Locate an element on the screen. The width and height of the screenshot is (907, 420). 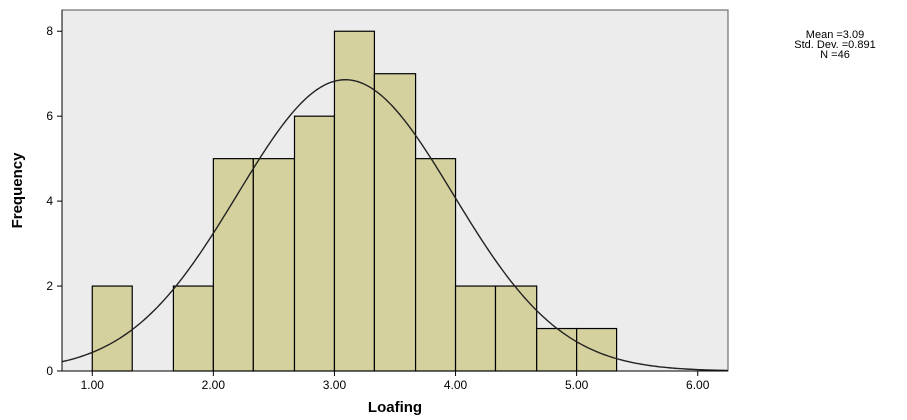
x-axis-title: Loafing is located at coordinates (395, 407).